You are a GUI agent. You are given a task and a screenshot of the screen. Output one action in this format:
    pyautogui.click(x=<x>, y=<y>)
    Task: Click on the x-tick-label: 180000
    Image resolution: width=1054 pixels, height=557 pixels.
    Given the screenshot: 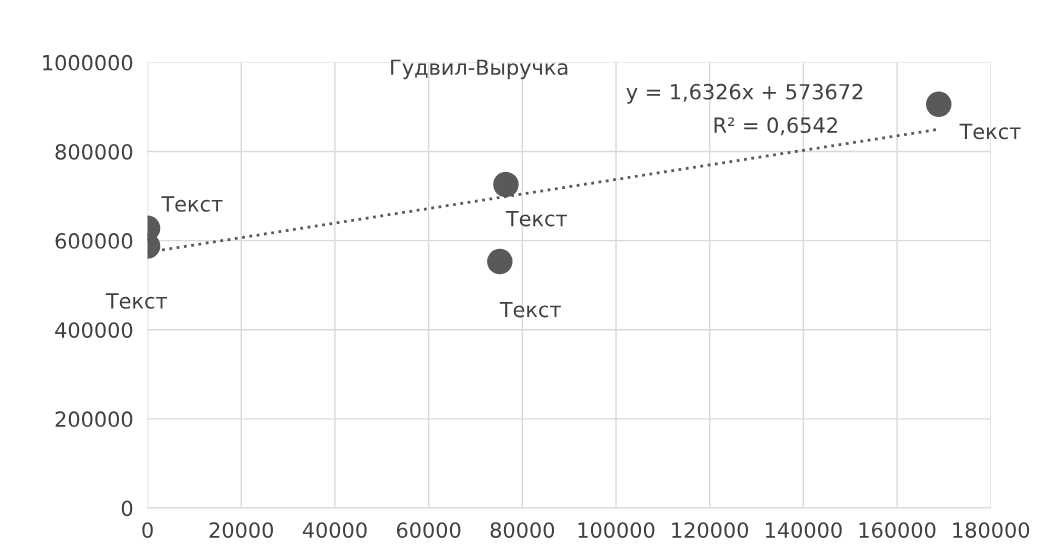 What is the action you would take?
    pyautogui.click(x=991, y=530)
    